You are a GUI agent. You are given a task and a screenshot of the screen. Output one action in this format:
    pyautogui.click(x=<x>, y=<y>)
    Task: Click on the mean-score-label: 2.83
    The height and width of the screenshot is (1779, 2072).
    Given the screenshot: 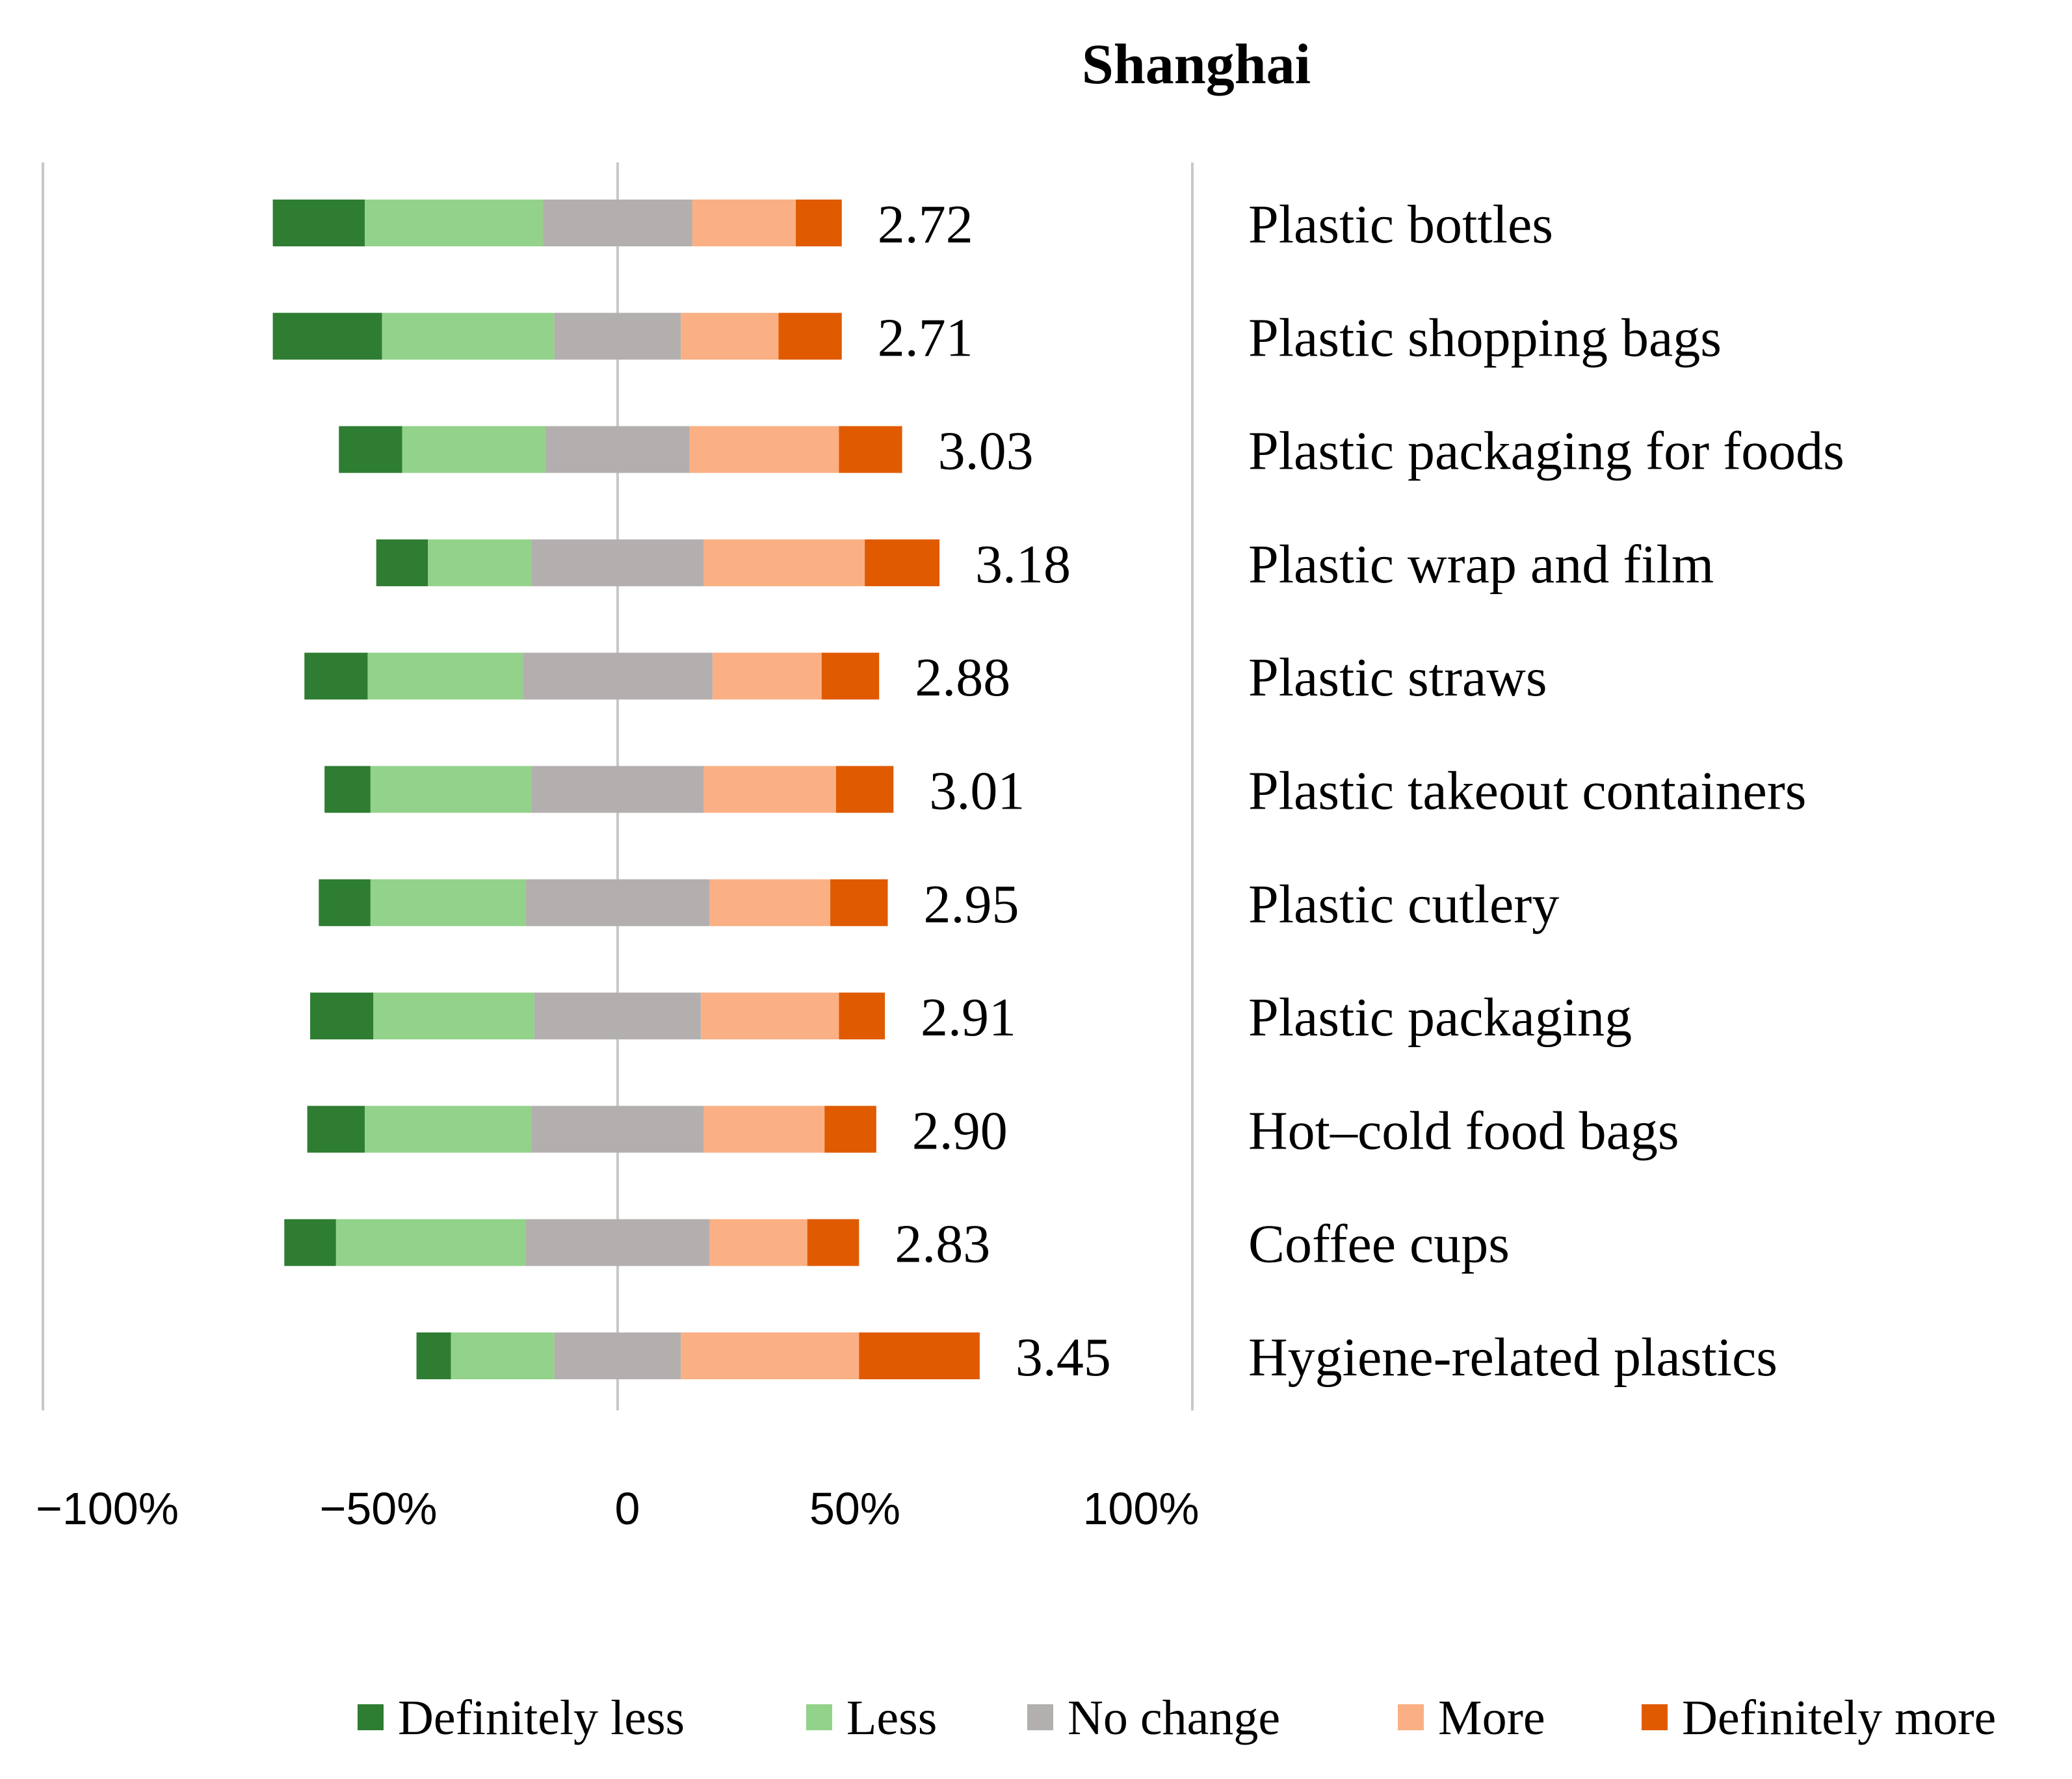 What is the action you would take?
    pyautogui.click(x=942, y=1245)
    